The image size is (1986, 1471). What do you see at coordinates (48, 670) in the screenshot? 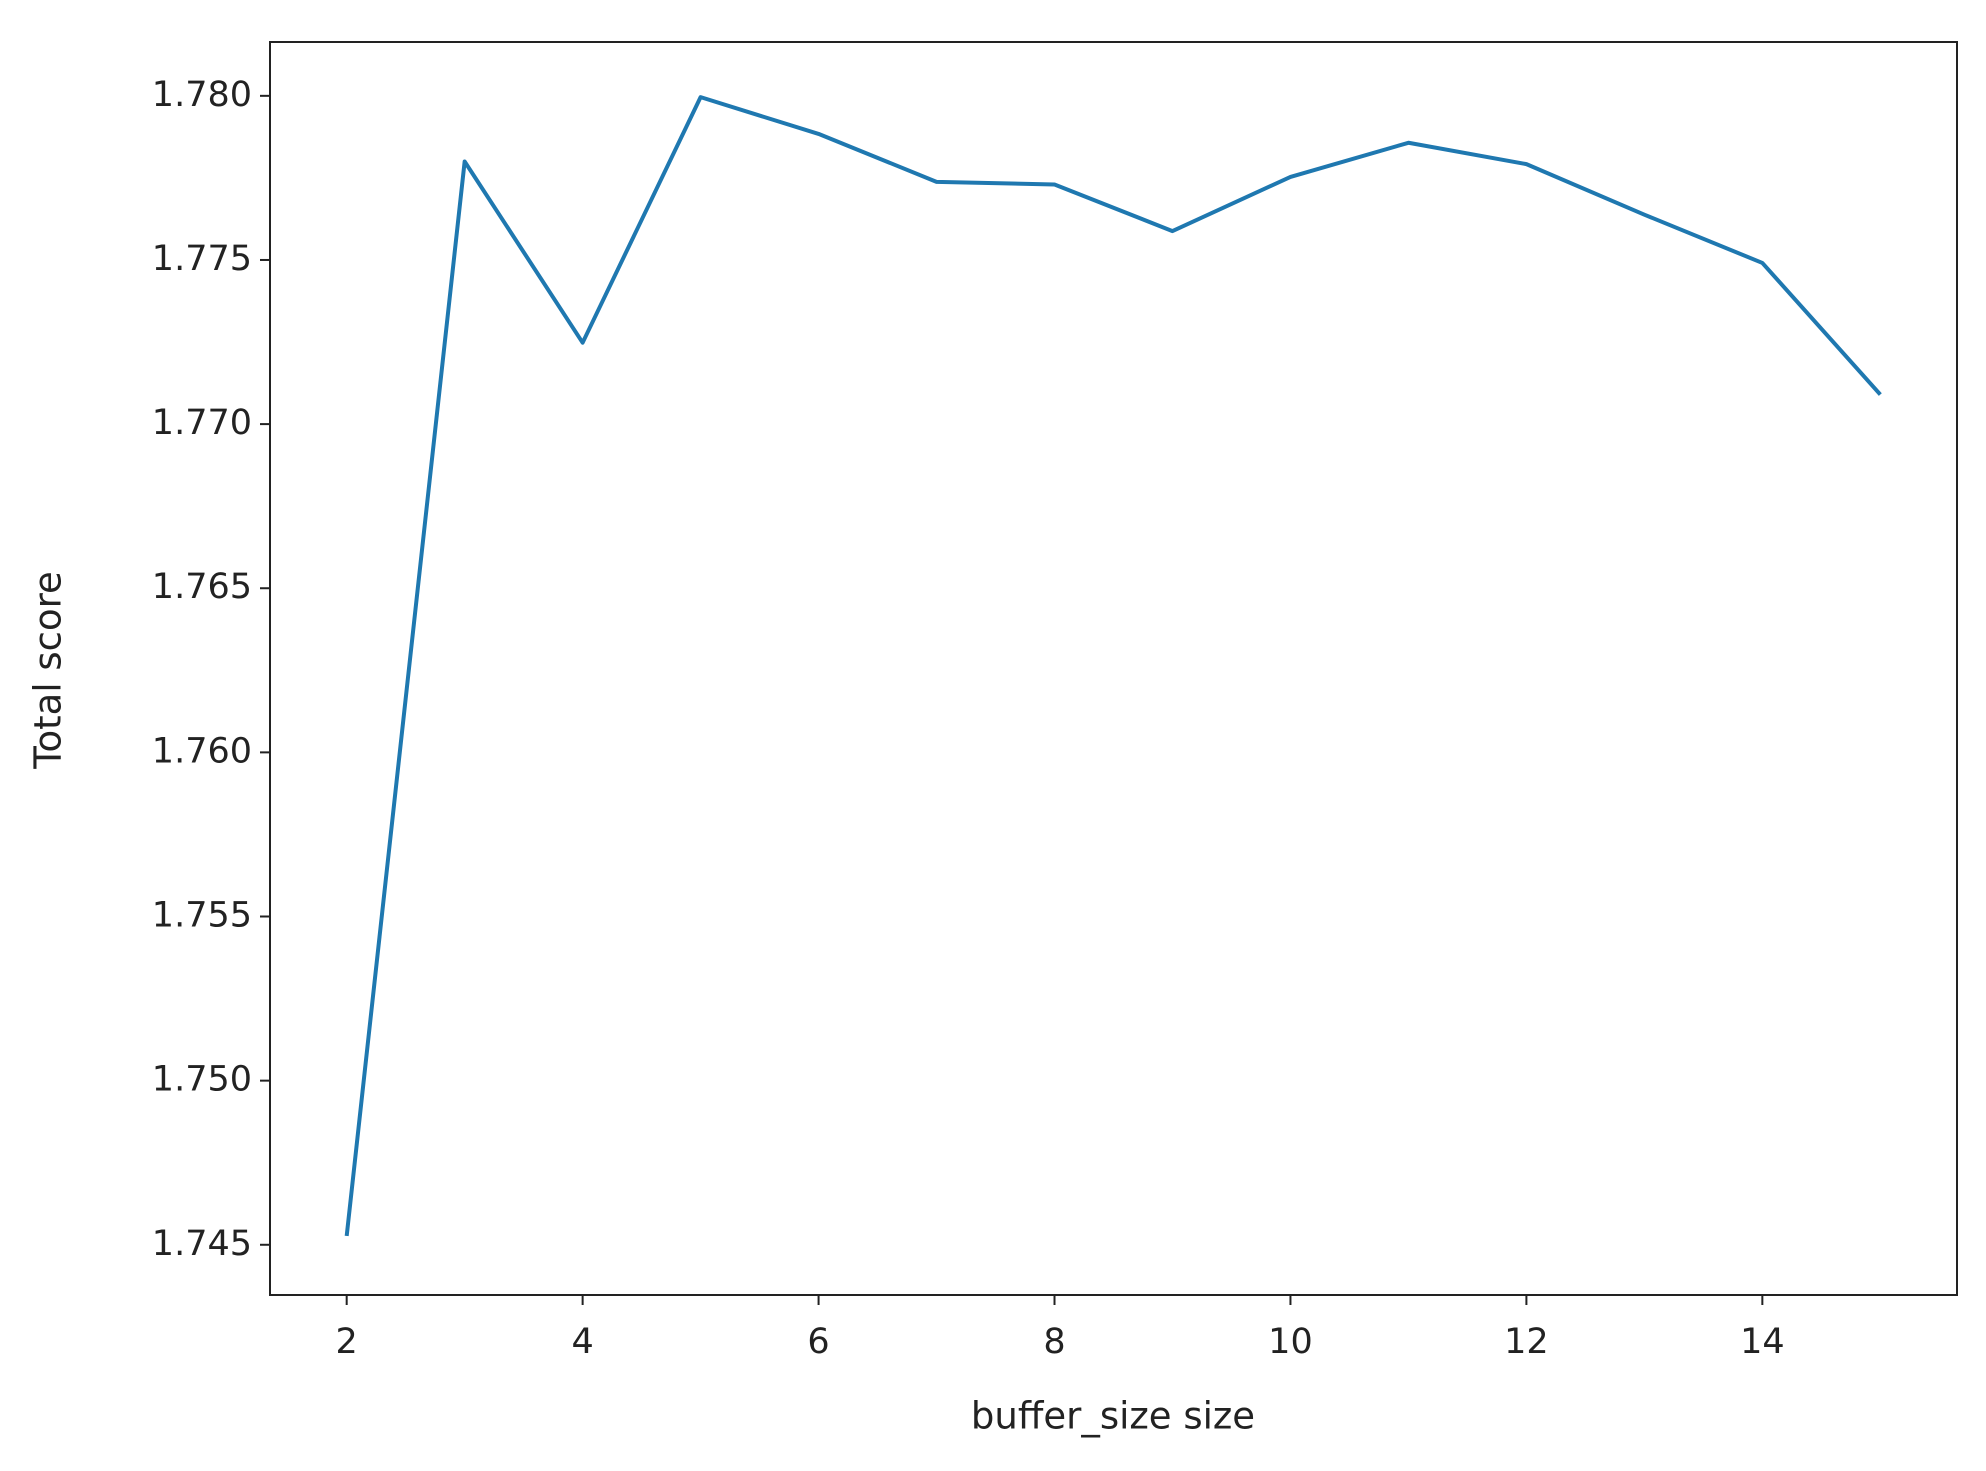
I see `y-axis-label: Total score` at bounding box center [48, 670].